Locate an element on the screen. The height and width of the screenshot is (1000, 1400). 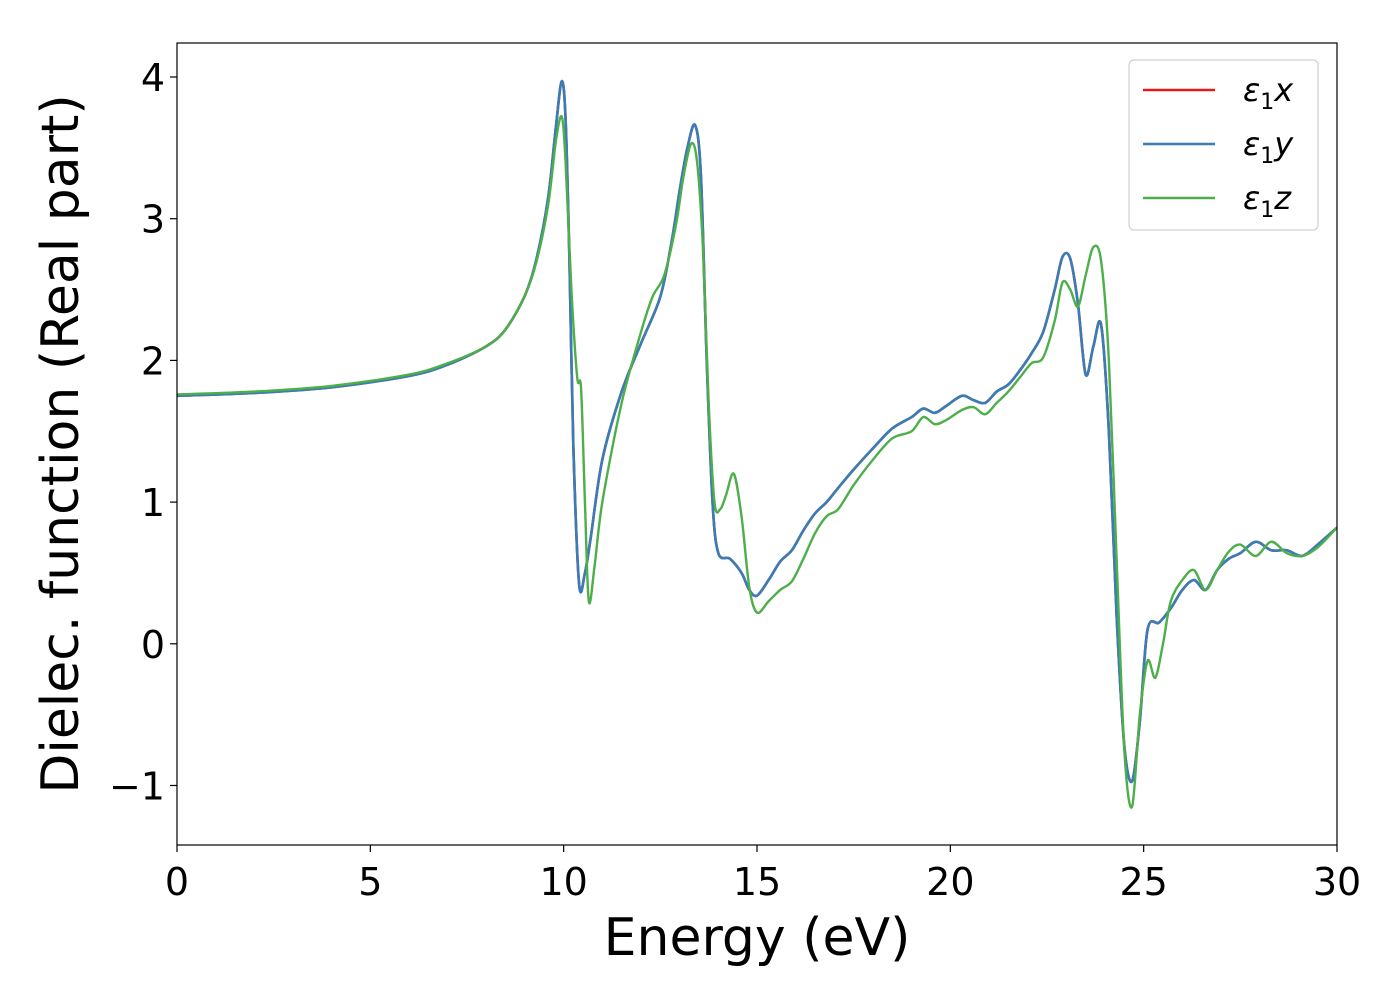
y-axis-ticks: −1 0 1 2 3 4 is located at coordinates (143, 432).